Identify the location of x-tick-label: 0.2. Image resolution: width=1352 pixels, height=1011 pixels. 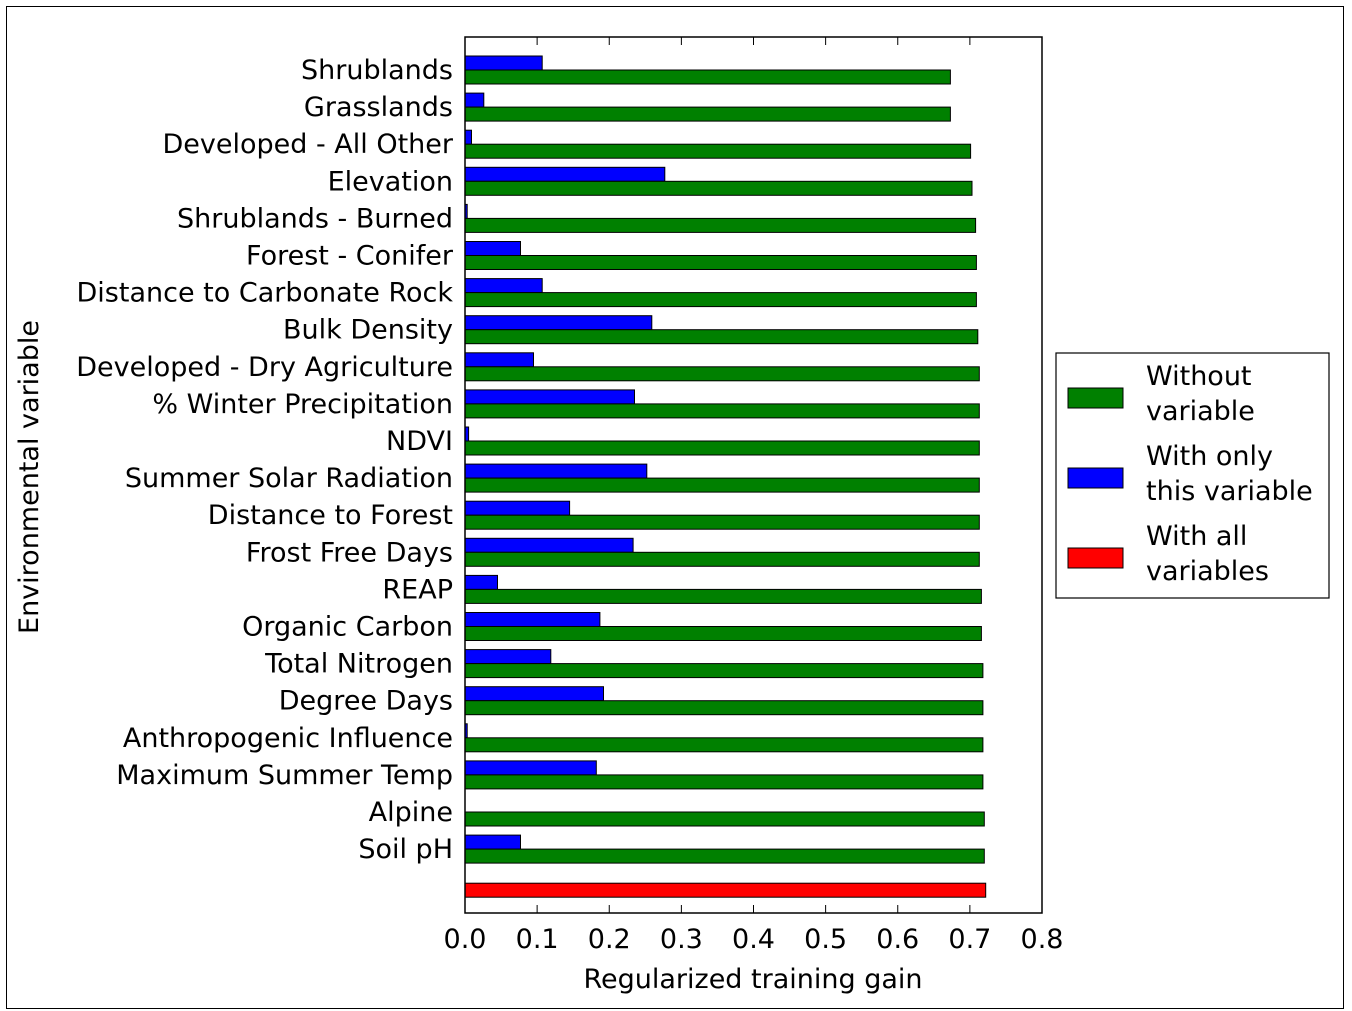
(609, 939).